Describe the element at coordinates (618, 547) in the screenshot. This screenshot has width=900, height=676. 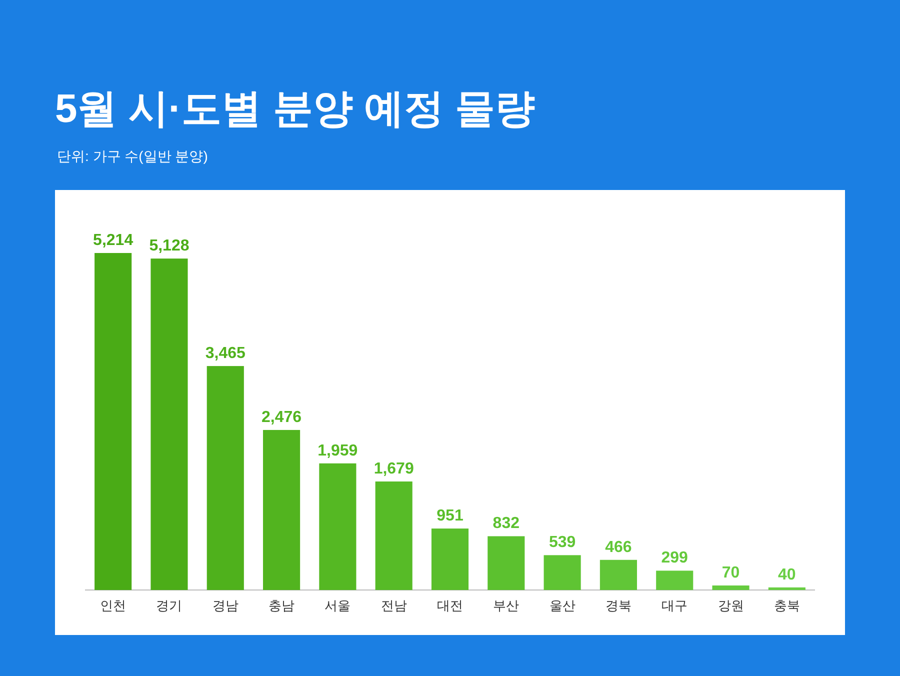
I see `data-label: 466` at that location.